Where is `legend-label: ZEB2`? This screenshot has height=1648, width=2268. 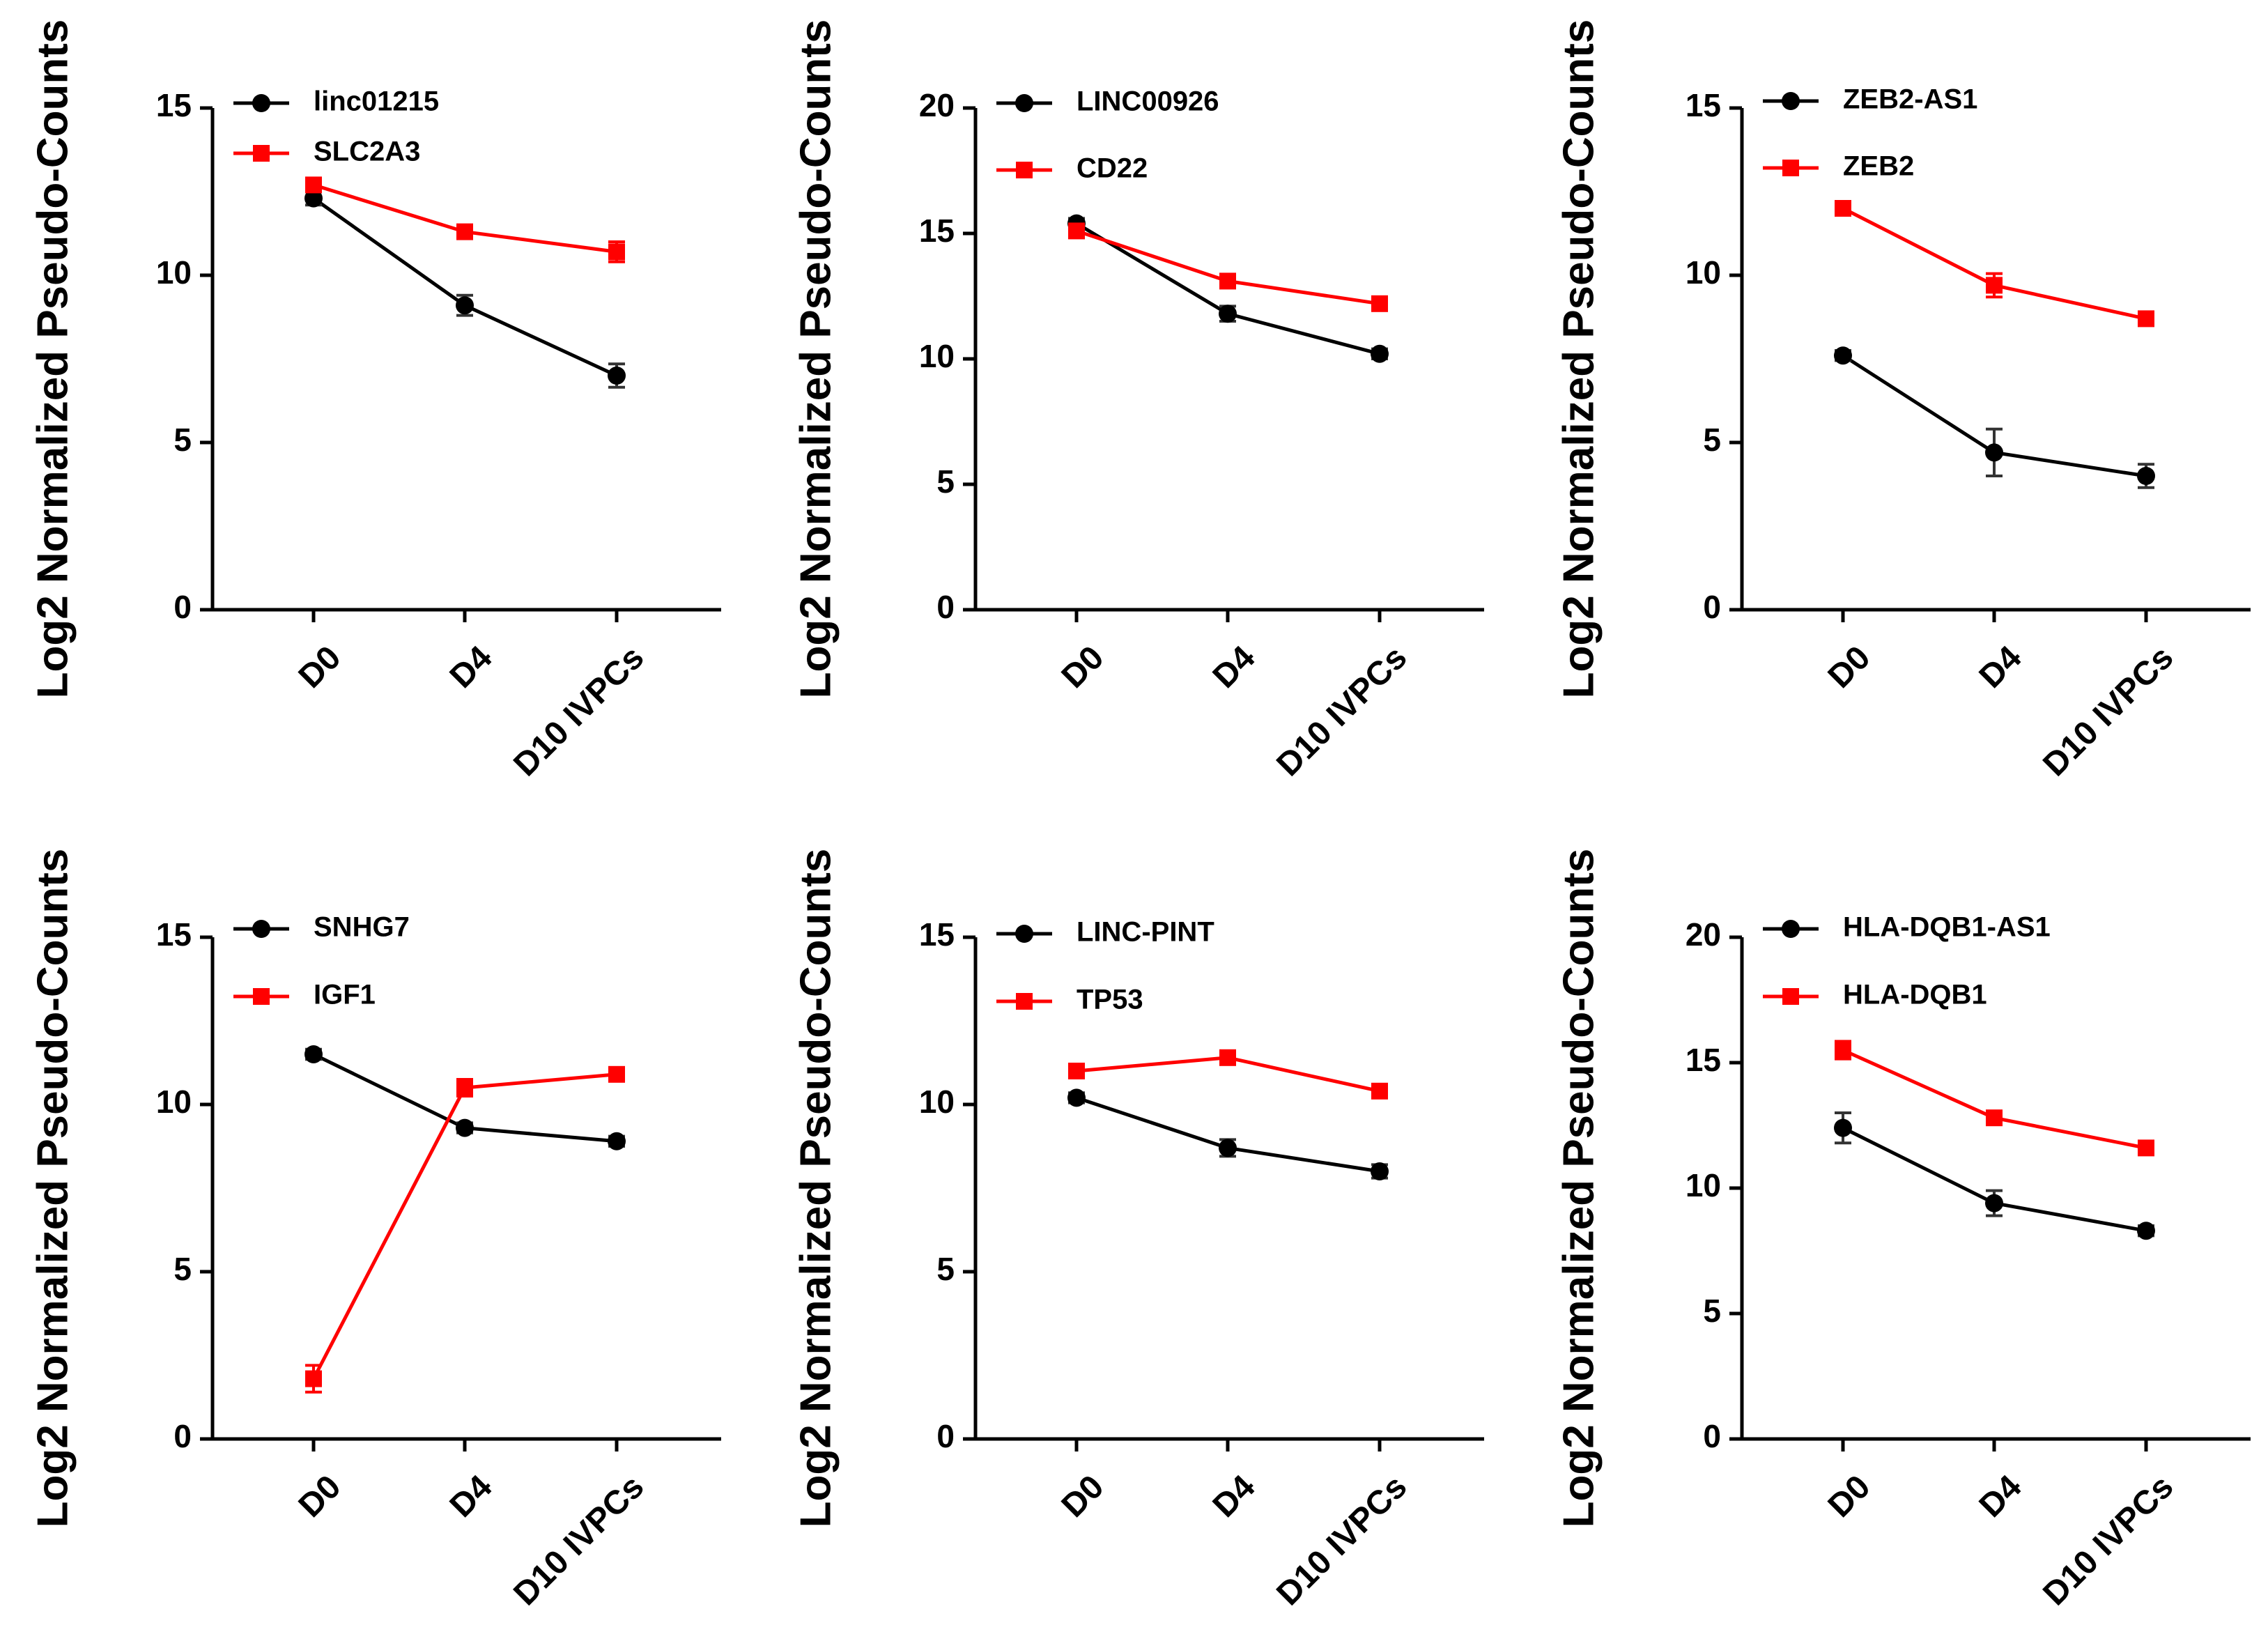 legend-label: ZEB2 is located at coordinates (1878, 166).